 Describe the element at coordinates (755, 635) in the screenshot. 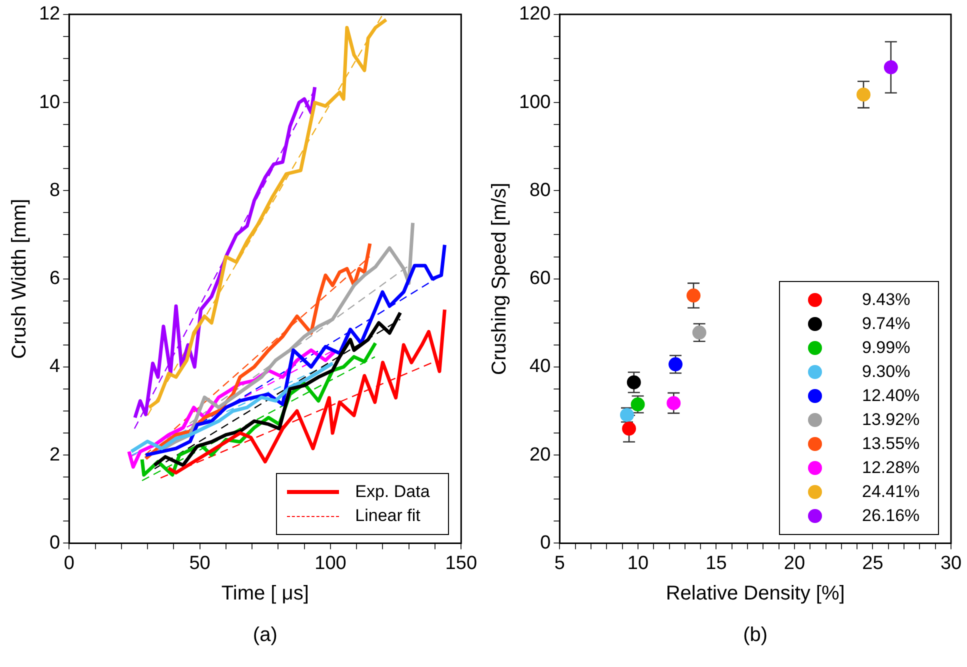

I see `text: (b)` at that location.